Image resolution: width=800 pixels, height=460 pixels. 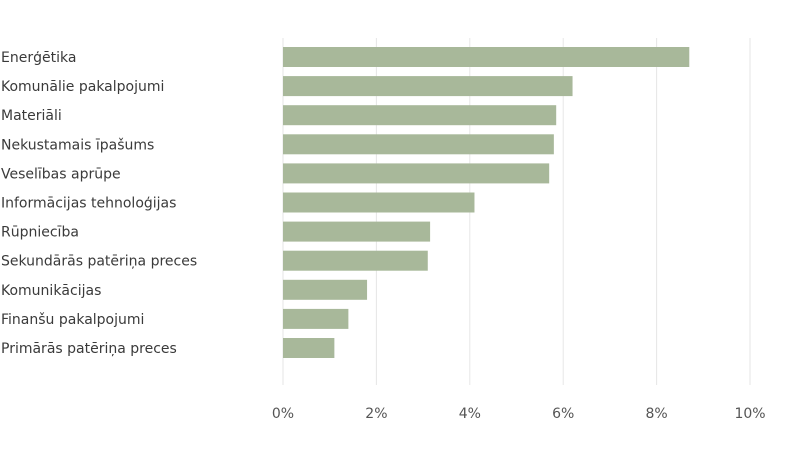 I want to click on category-label: Primārās patēriņa preces, so click(x=89, y=349).